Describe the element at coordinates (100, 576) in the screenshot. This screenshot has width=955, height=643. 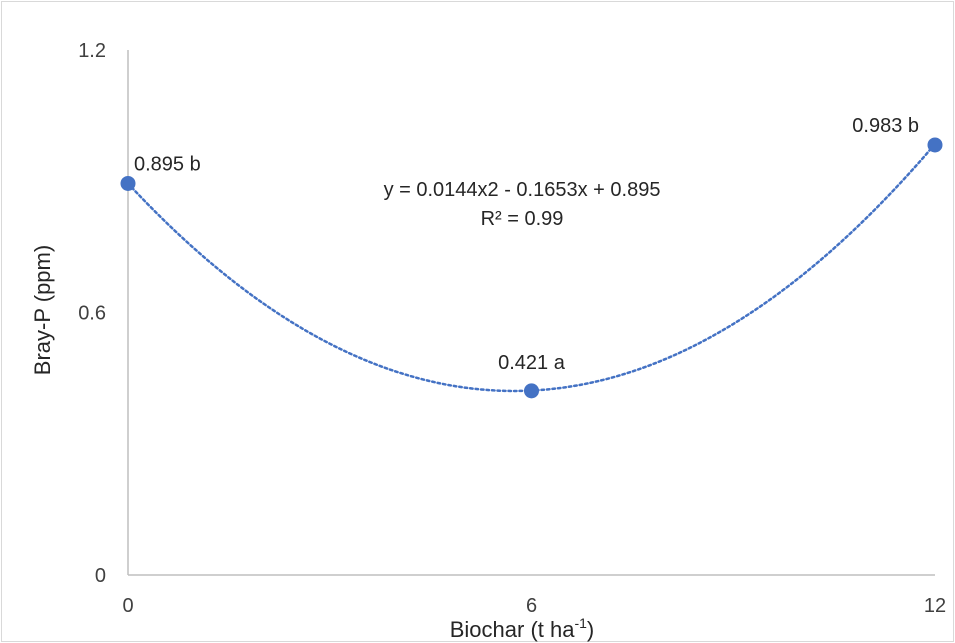
I see `y-tick-label: 0` at that location.